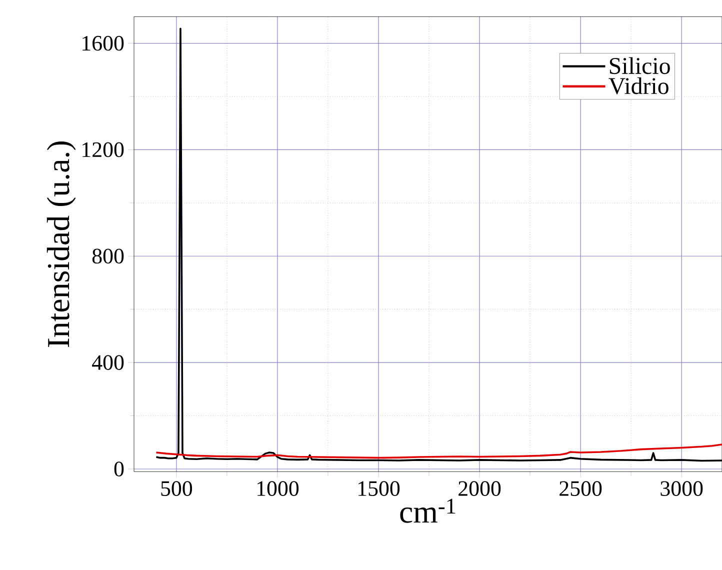 The width and height of the screenshot is (722, 570). What do you see at coordinates (479, 488) in the screenshot?
I see `x-tick-label: 2000` at bounding box center [479, 488].